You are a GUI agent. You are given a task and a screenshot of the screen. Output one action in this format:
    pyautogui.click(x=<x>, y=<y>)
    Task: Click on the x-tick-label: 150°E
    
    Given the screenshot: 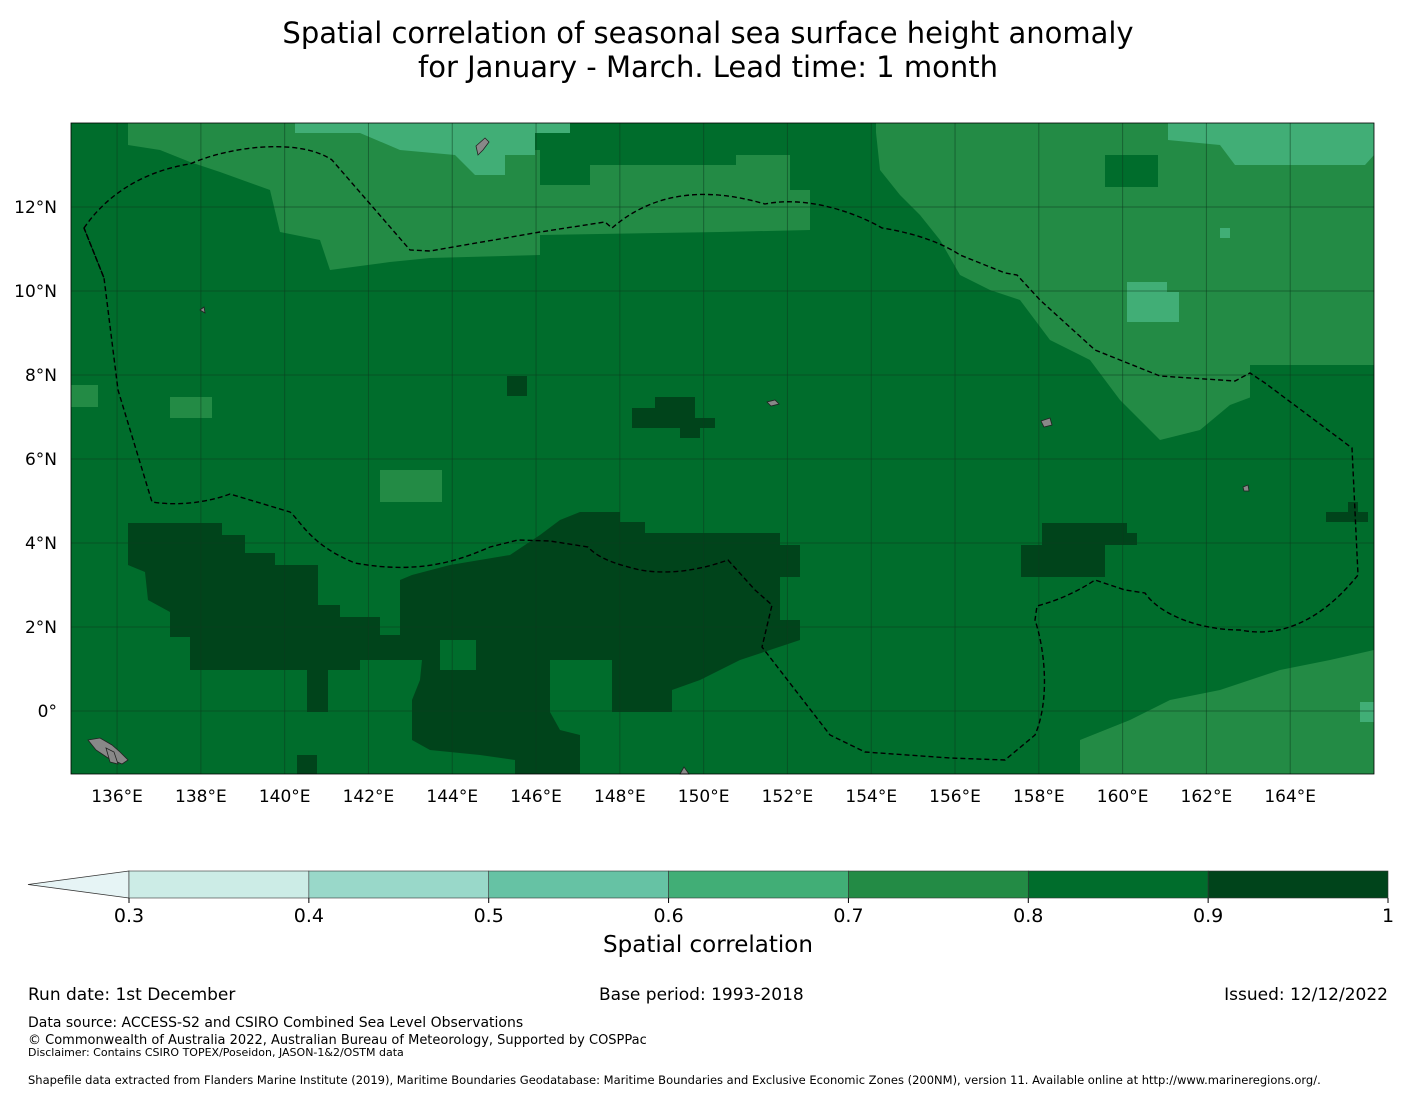 What is the action you would take?
    pyautogui.click(x=704, y=797)
    